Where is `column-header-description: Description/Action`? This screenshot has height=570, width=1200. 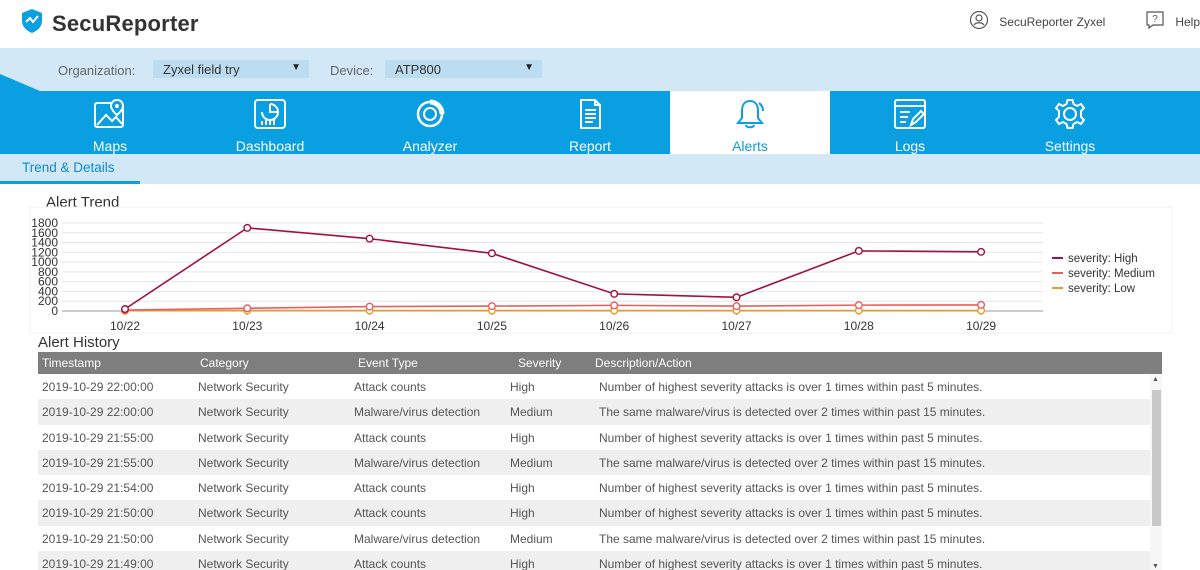 column-header-description: Description/Action is located at coordinates (643, 363).